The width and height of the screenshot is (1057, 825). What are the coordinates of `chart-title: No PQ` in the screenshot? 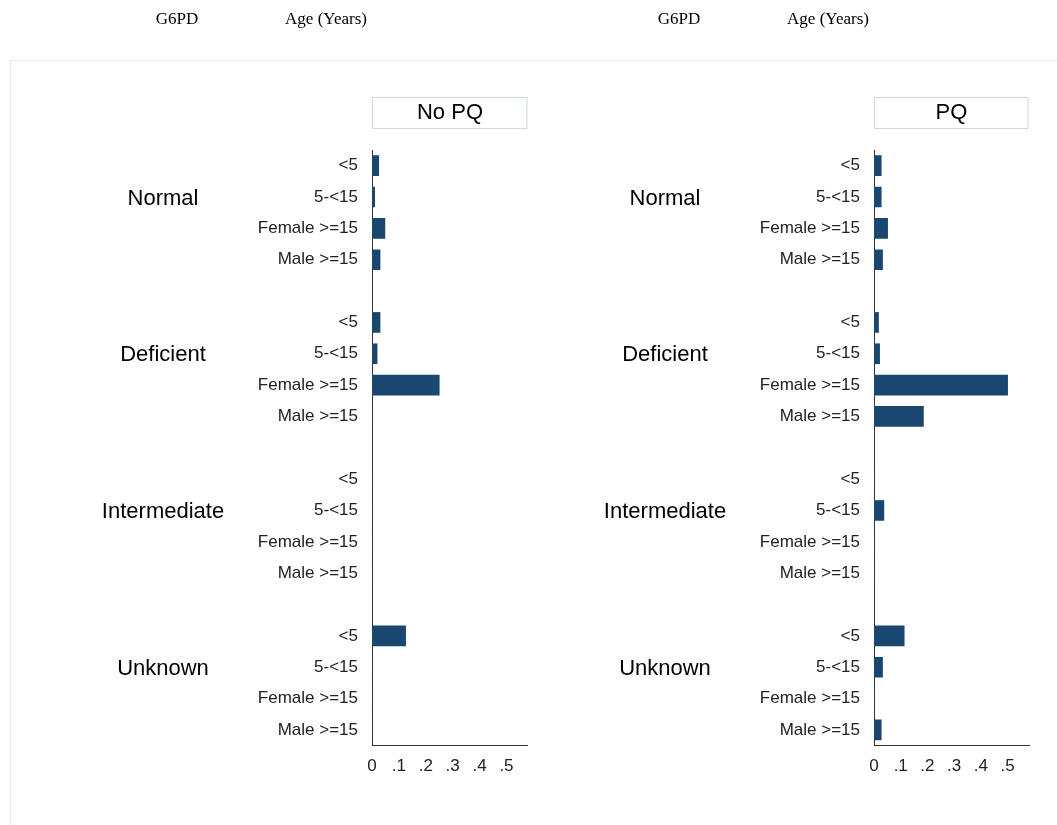 It's located at (450, 112).